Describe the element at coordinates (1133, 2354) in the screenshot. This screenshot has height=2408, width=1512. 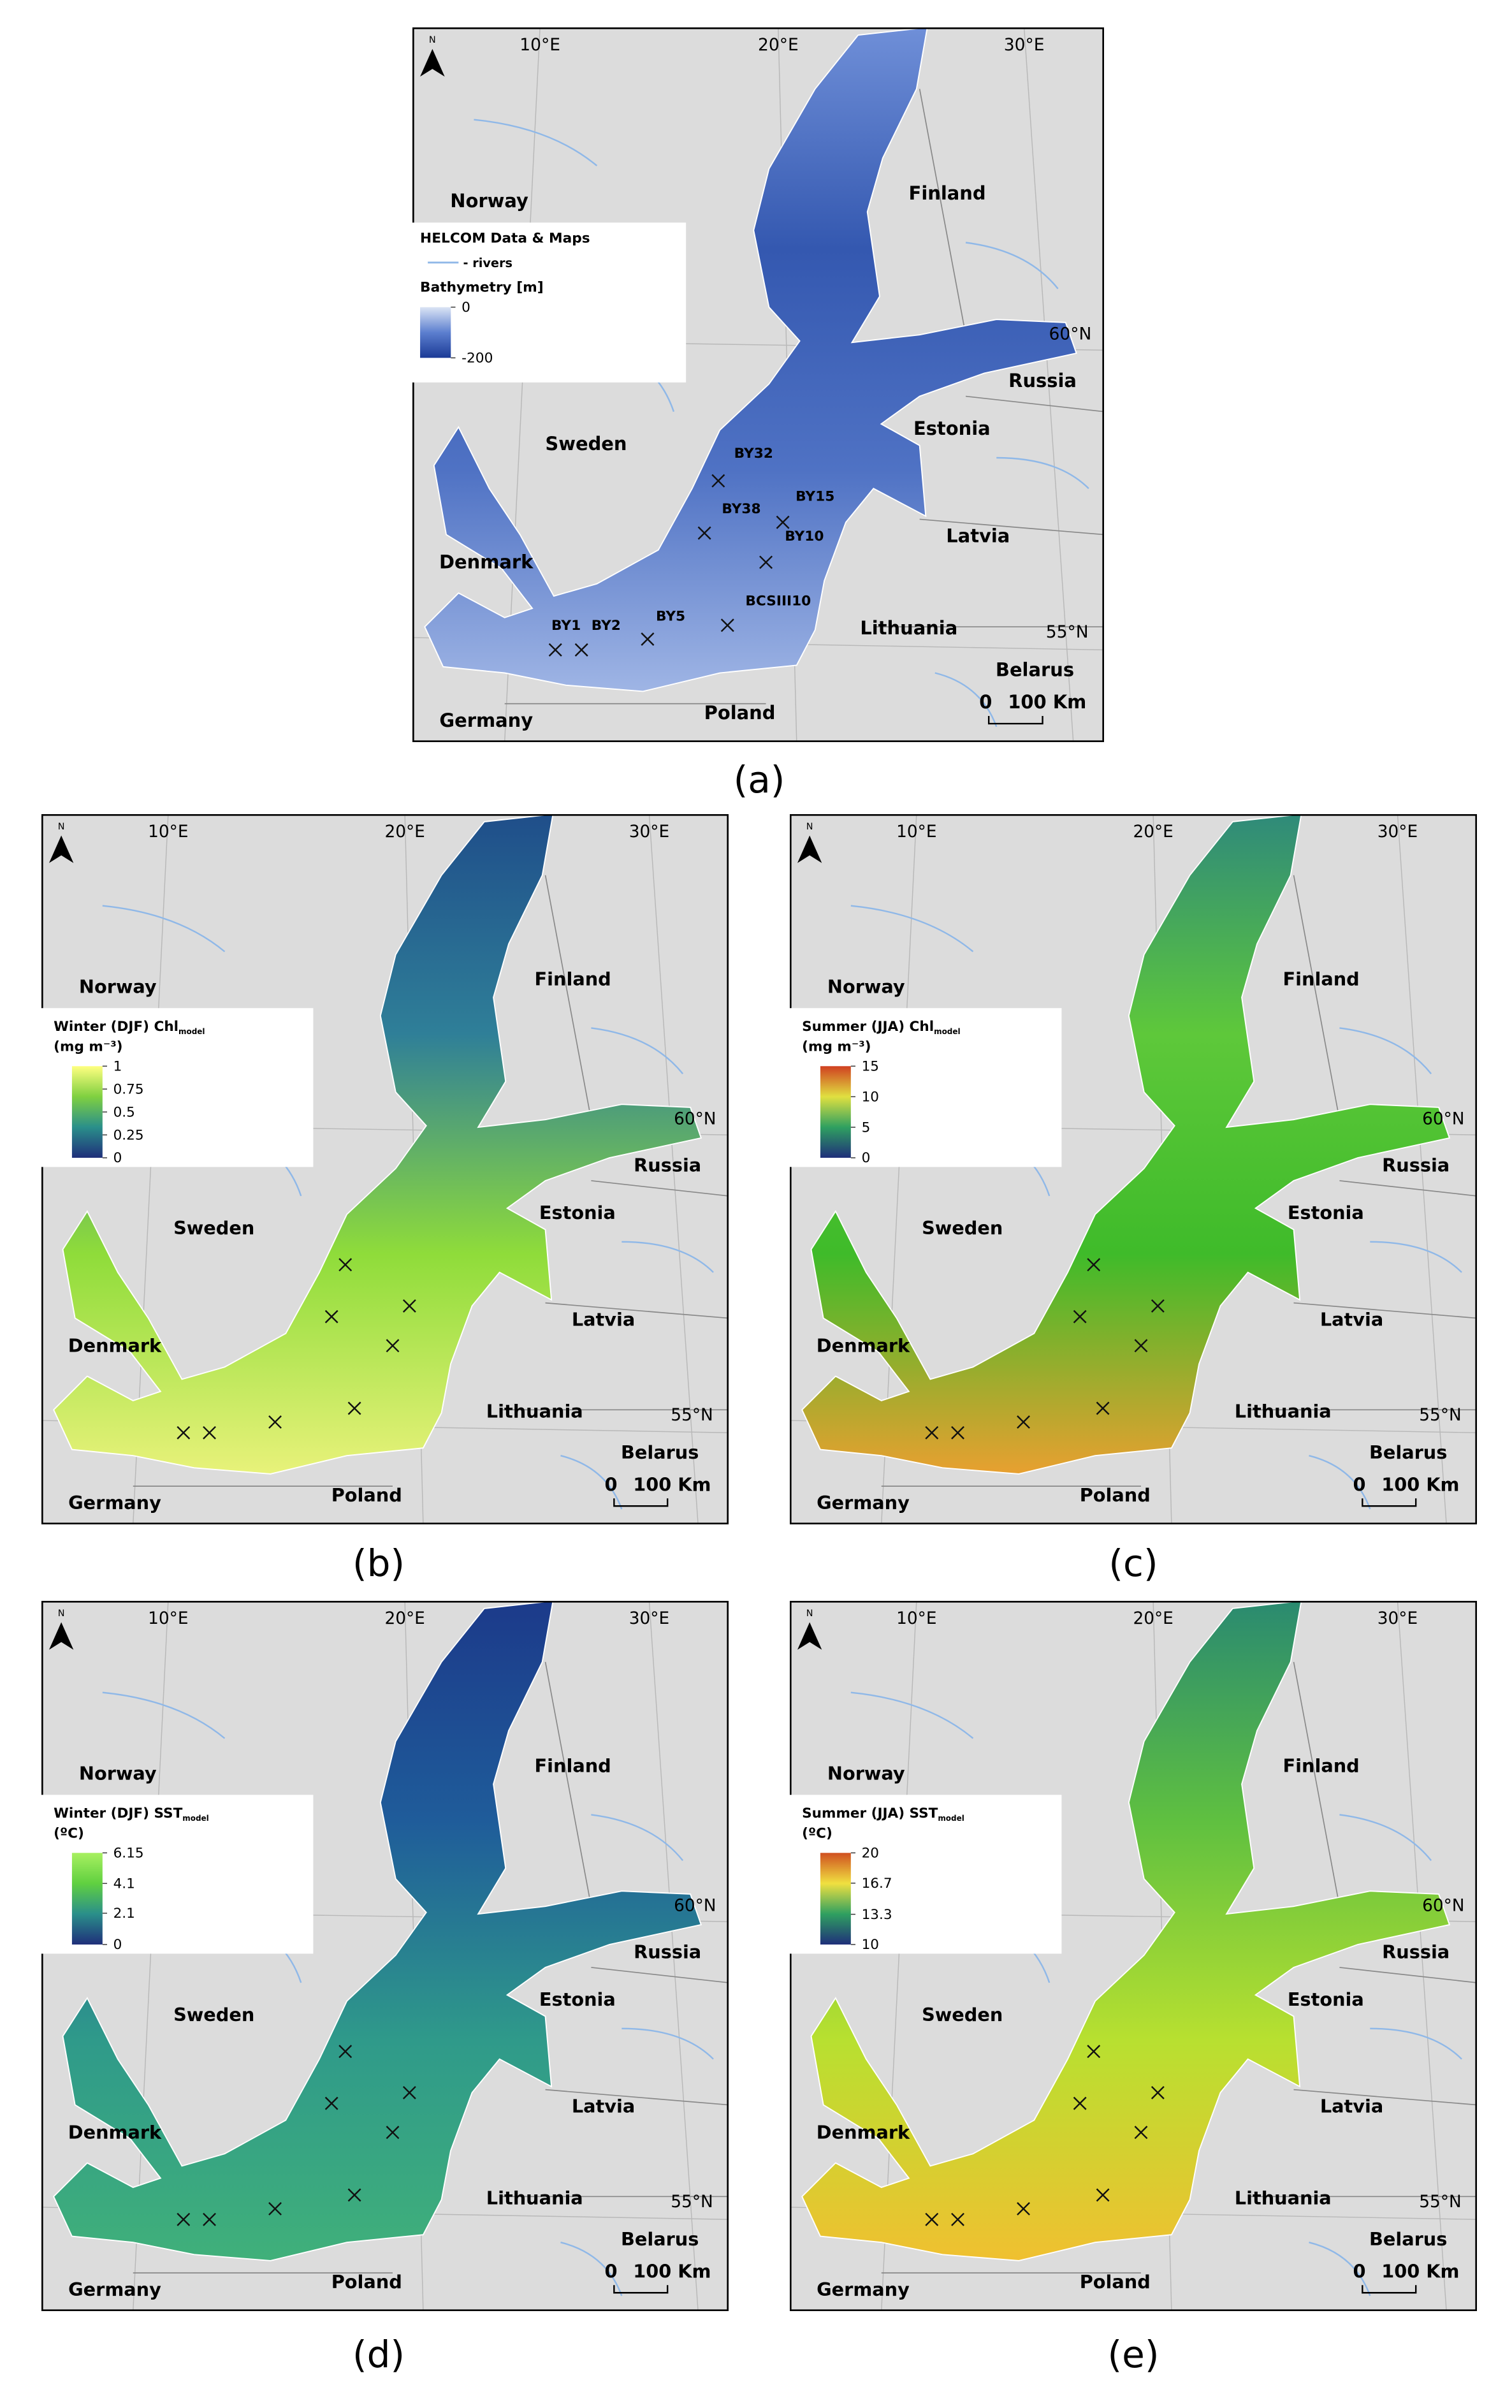
I see `panel-caption: (e)` at that location.